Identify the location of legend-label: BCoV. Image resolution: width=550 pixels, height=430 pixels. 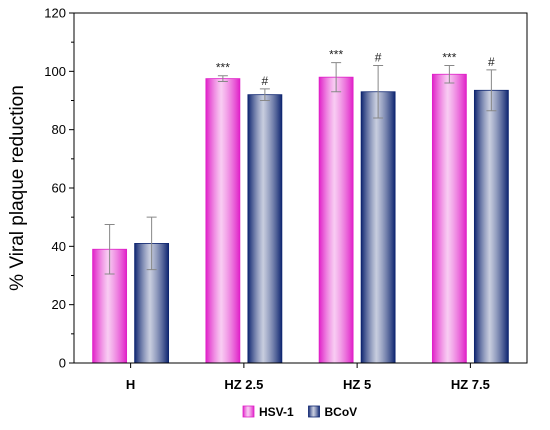
(341, 412).